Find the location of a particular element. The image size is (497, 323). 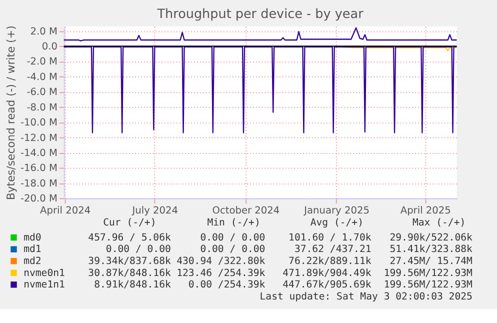

y-tick-label: -4.0 M is located at coordinates (42, 77).